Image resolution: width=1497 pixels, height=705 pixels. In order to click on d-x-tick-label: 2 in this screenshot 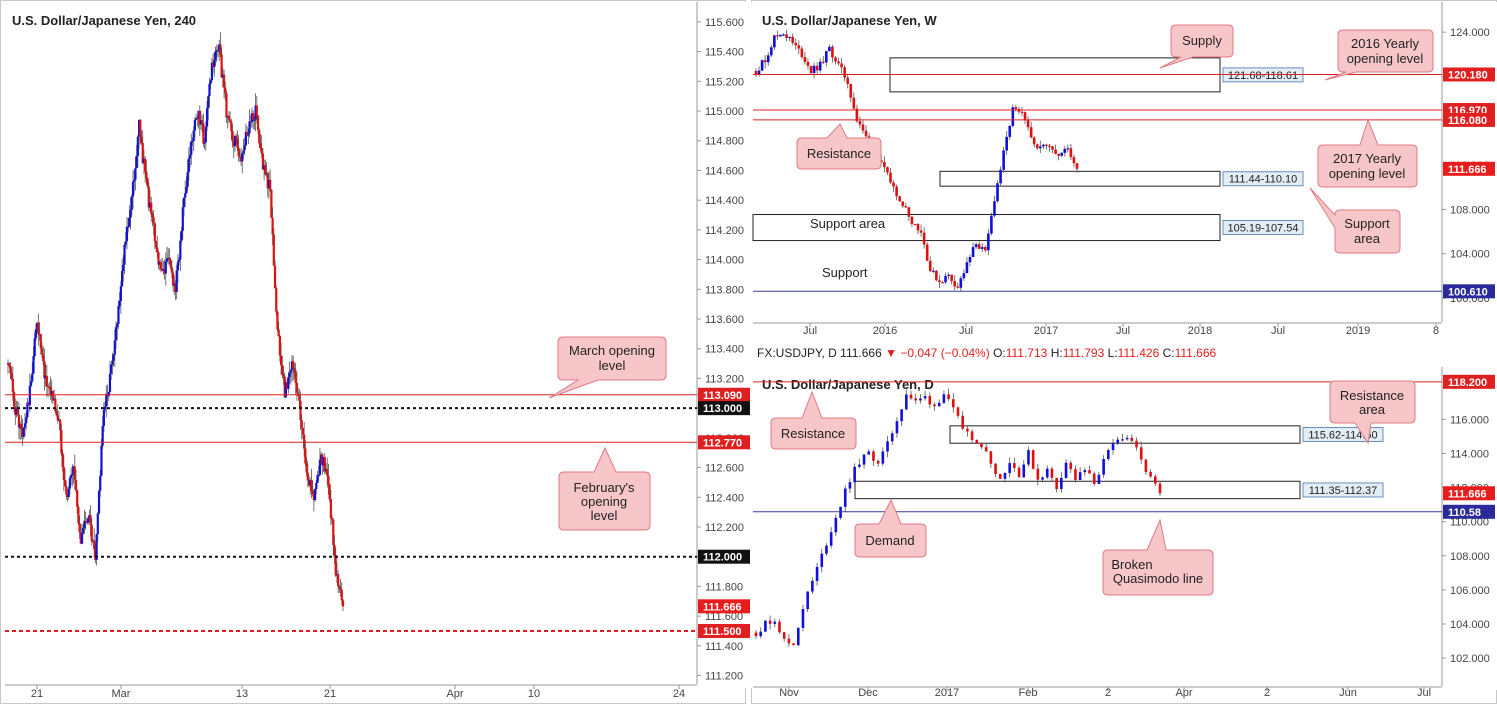, I will do `click(1267, 693)`.